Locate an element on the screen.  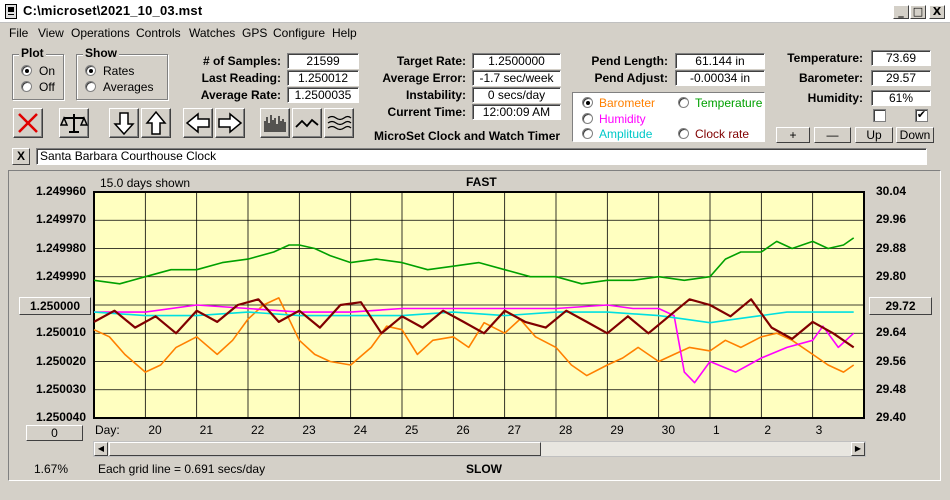
left-tick-label: 1.249970 is located at coordinates (60, 219).